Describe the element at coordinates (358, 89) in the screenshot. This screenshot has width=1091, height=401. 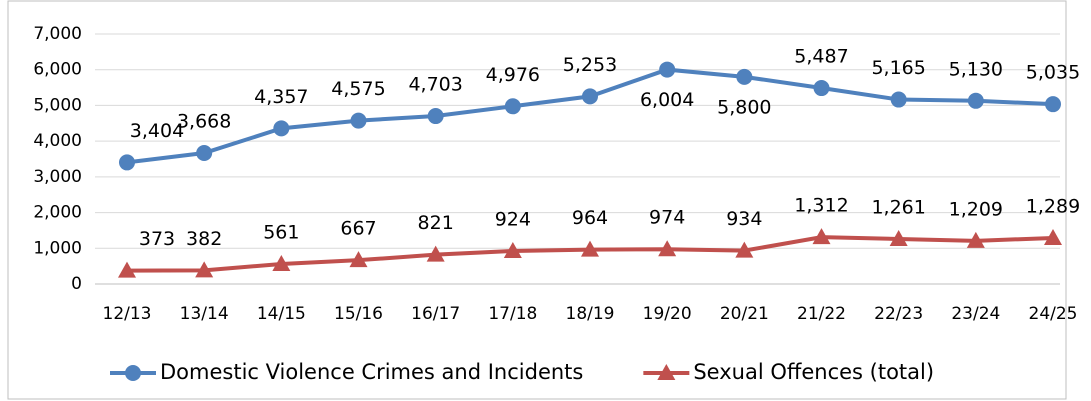
I see `data-label: 4,575` at that location.